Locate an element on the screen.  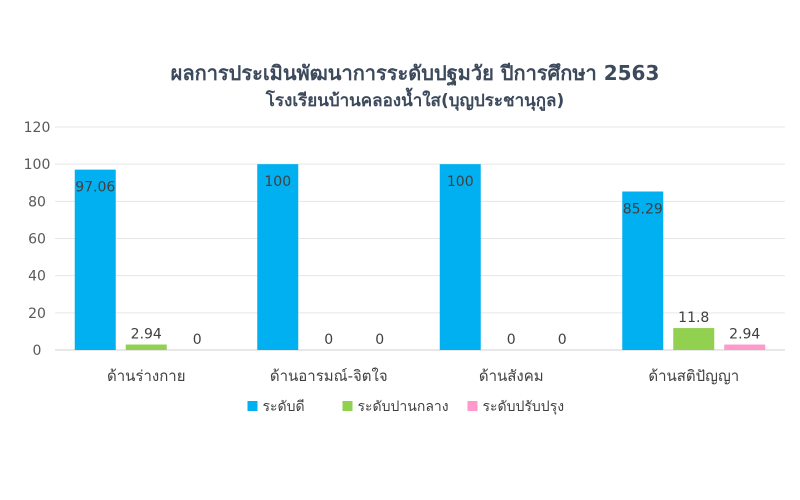
y-tick-label: 100 is located at coordinates (37, 165).